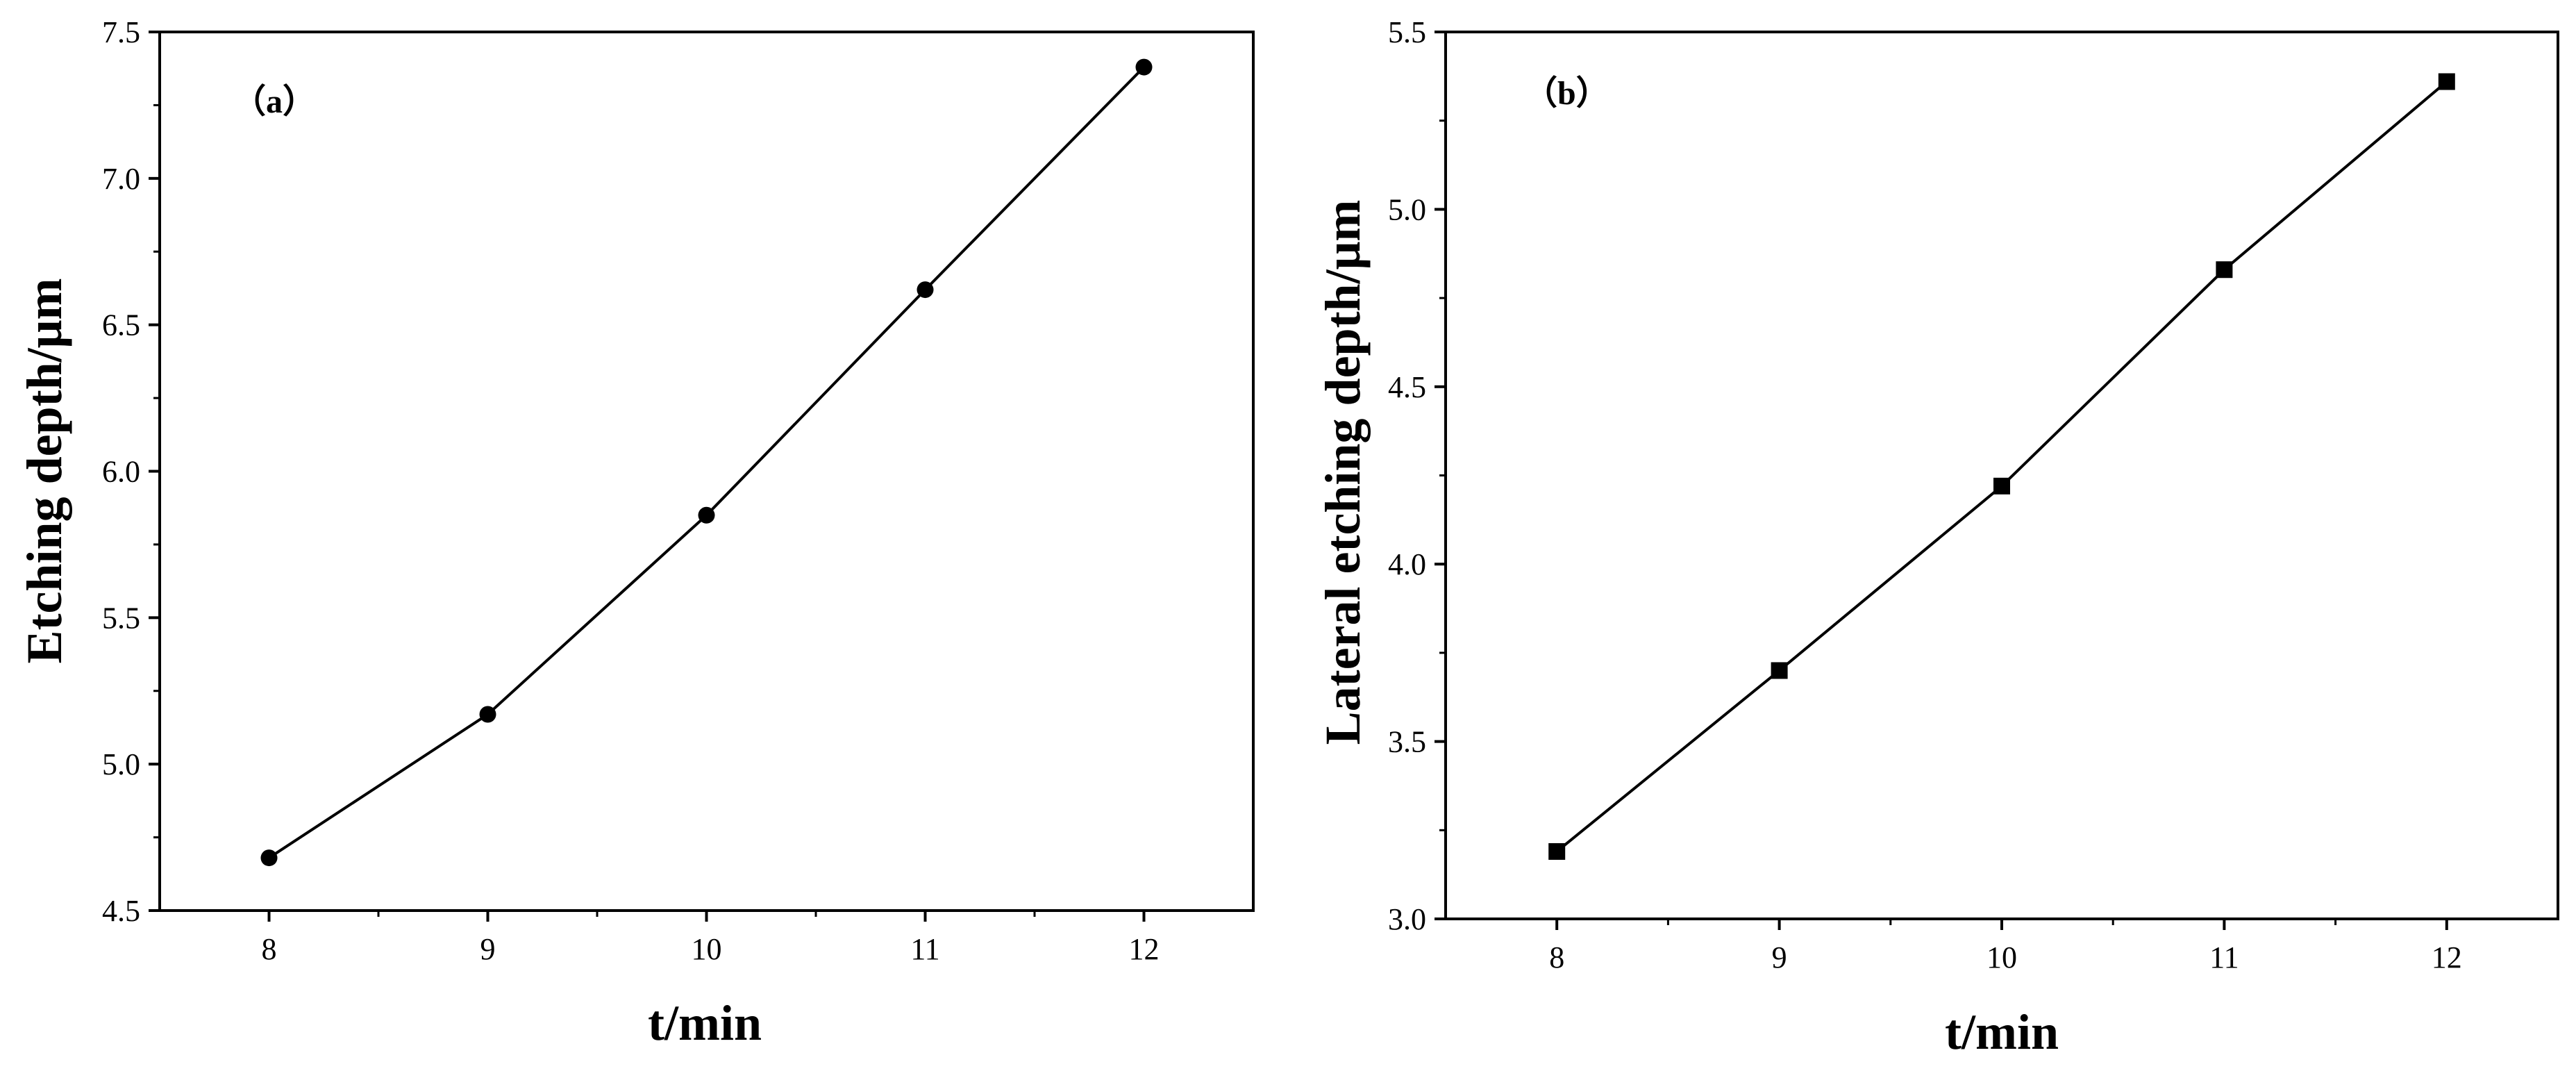  I want to click on y-tick-label: 3.0, so click(1407, 919).